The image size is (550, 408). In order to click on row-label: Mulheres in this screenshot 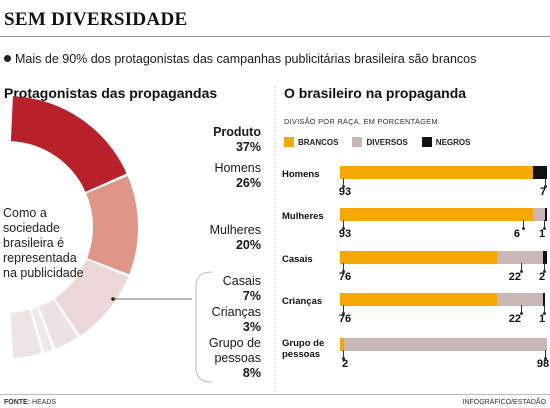, I will do `click(303, 216)`.